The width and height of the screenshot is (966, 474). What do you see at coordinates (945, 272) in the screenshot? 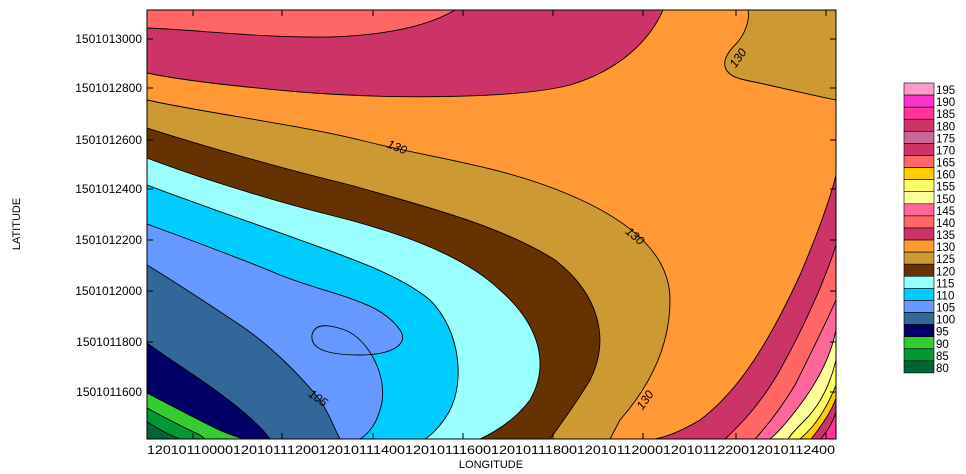
I see `legend-label: 120` at bounding box center [945, 272].